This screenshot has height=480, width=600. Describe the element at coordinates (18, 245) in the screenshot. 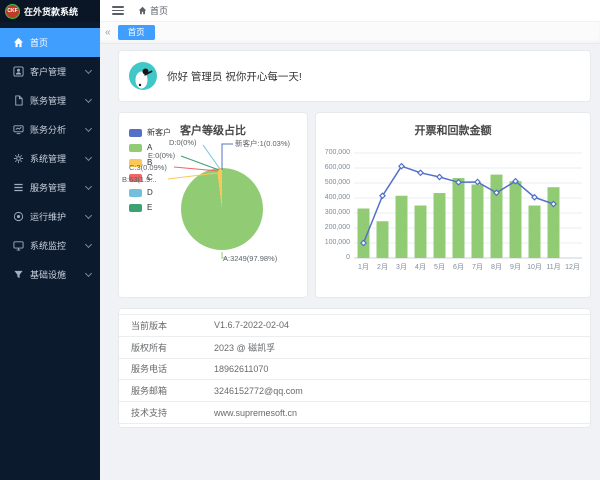

I see `monitor-icon` at that location.